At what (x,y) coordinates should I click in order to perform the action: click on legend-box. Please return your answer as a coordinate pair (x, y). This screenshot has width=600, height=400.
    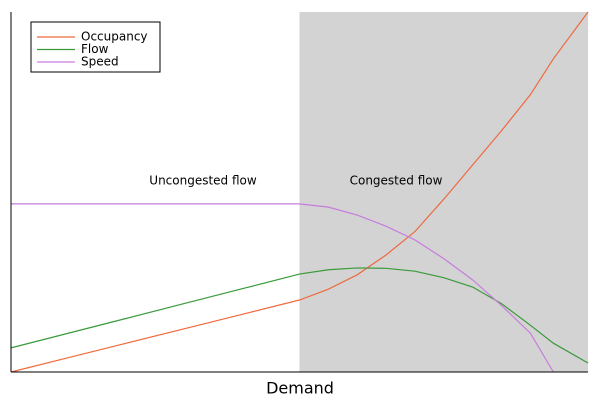
    Looking at the image, I should click on (95, 47).